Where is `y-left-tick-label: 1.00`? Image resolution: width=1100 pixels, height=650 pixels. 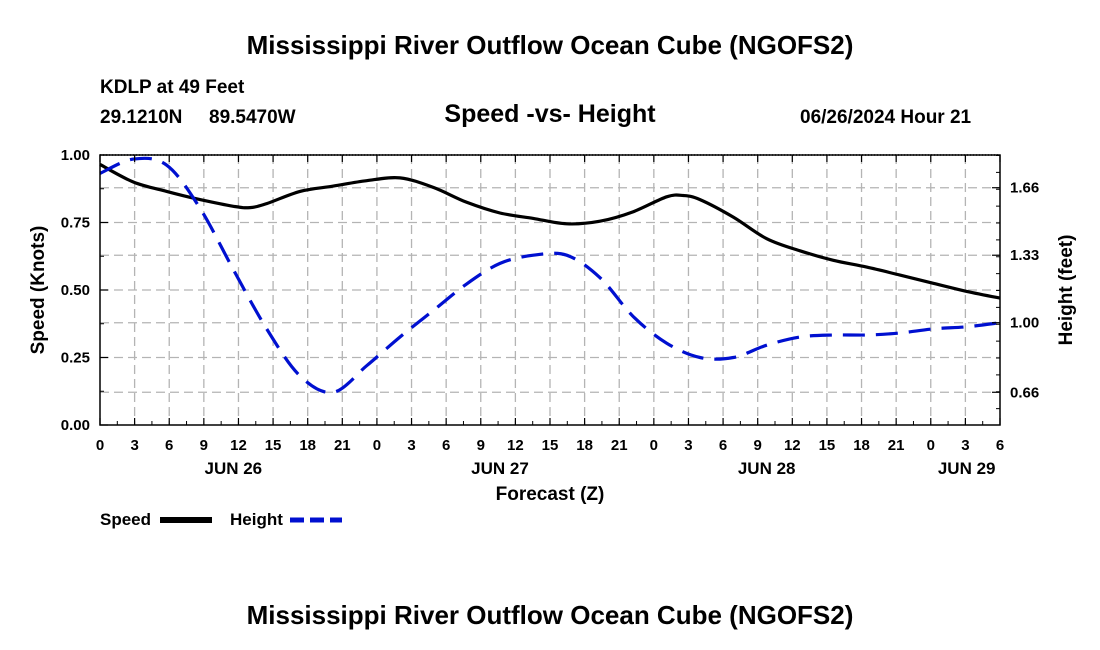
y-left-tick-label: 1.00 is located at coordinates (75, 155).